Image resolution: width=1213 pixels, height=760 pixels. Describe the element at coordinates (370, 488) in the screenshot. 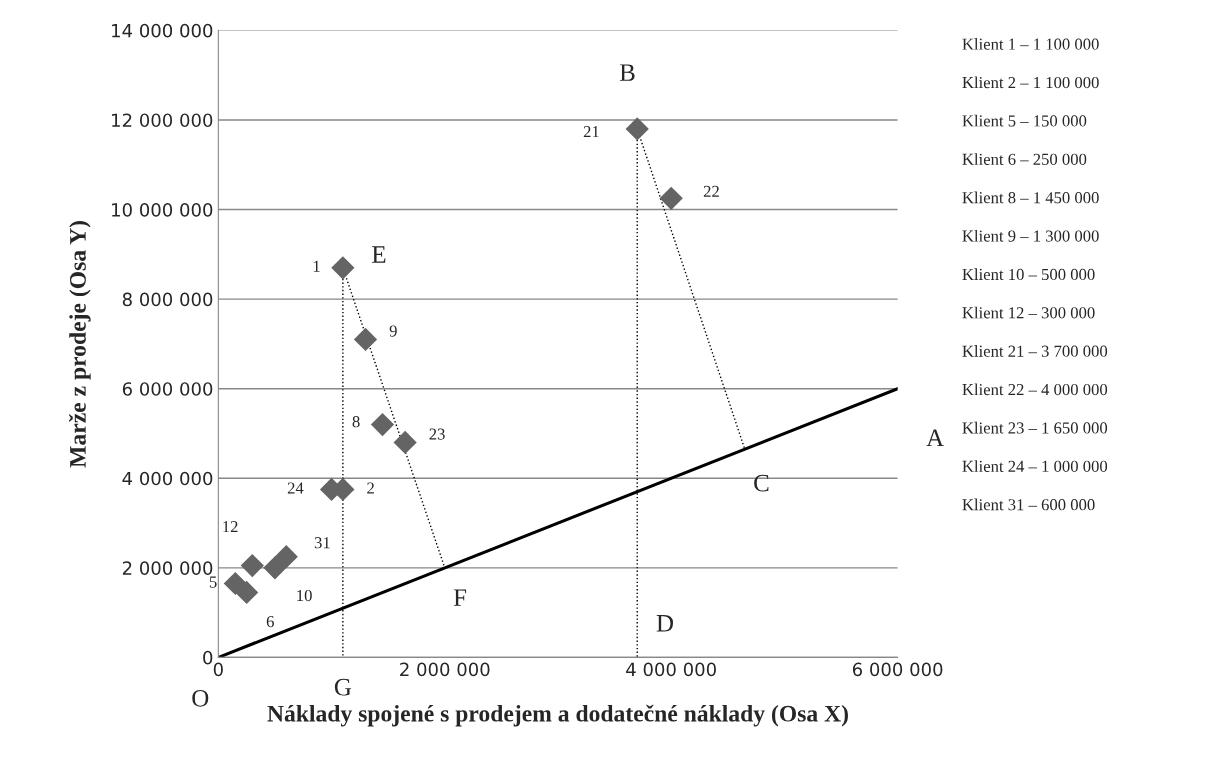

I see `annotation: 2` at that location.